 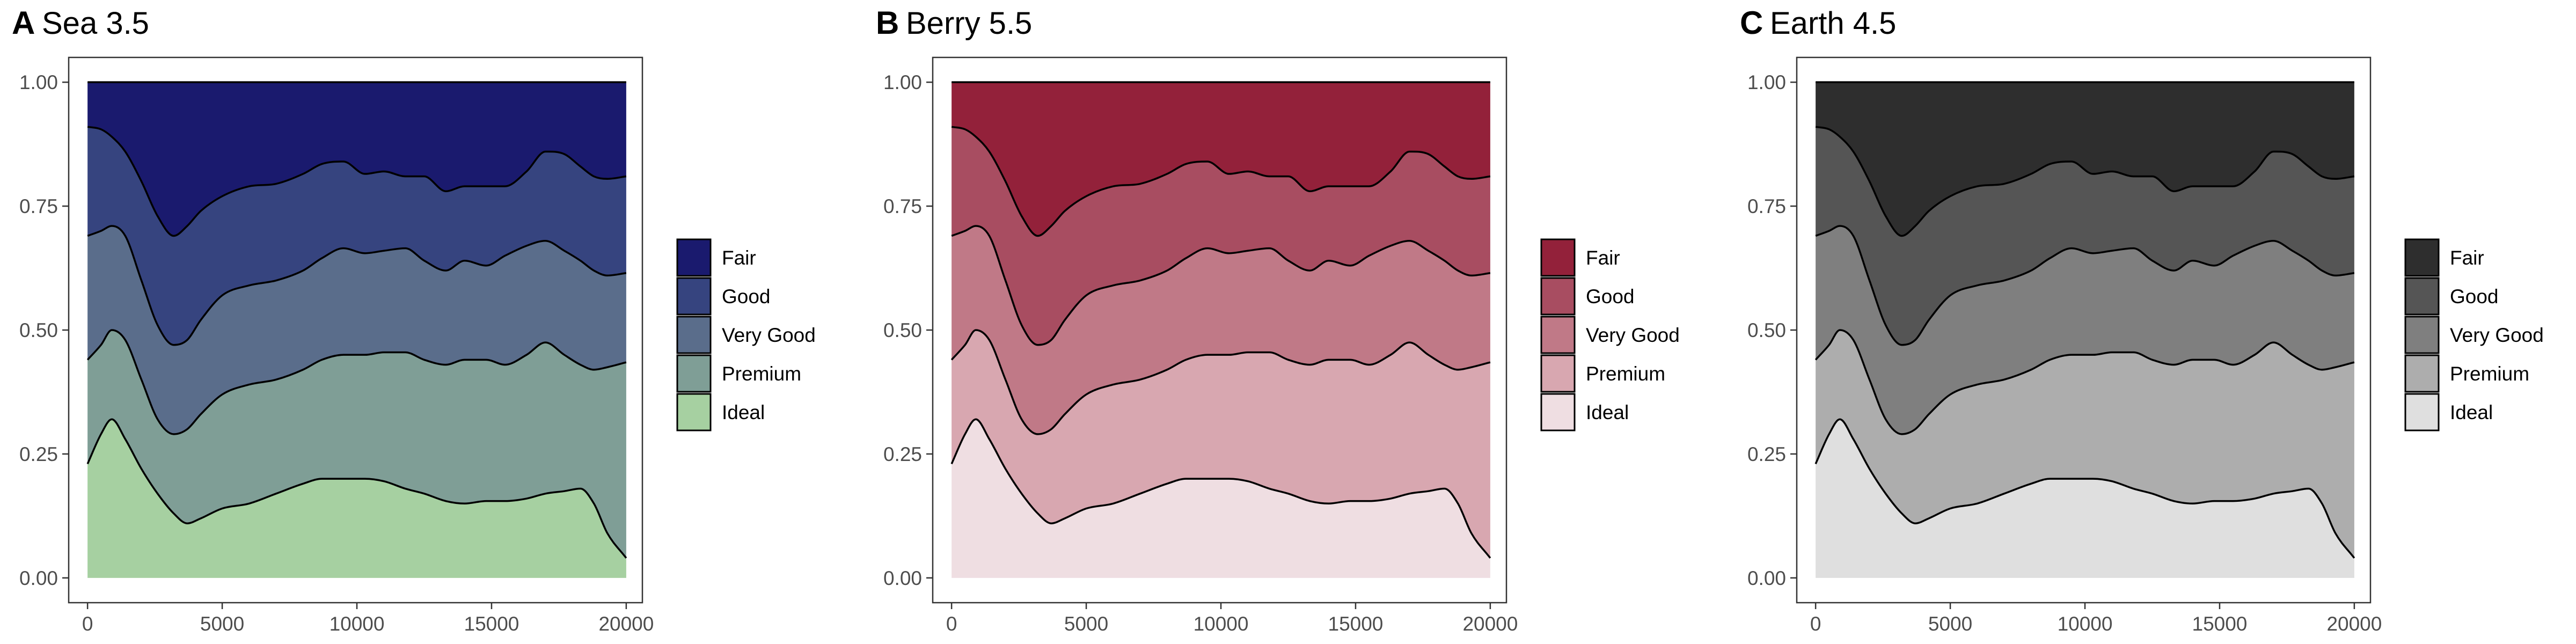 What do you see at coordinates (887, 23) in the screenshot?
I see `panel-letter: B` at bounding box center [887, 23].